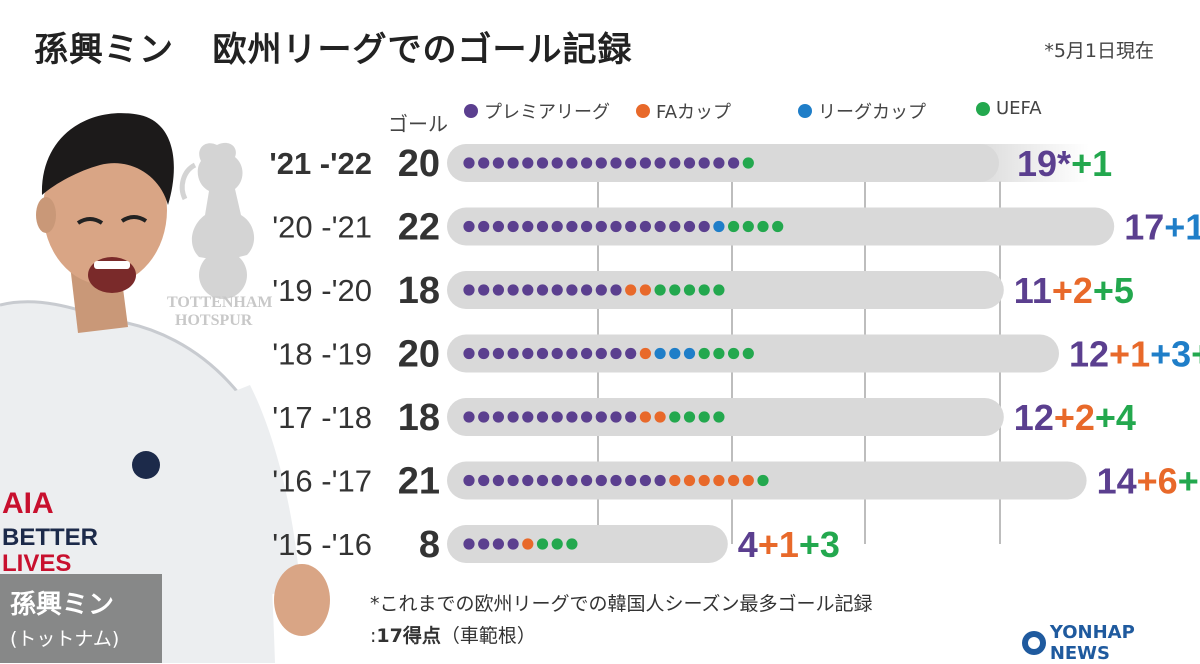 The width and height of the screenshot is (1200, 664). I want to click on legend-label-league-cup: リーグカップ, so click(872, 112).